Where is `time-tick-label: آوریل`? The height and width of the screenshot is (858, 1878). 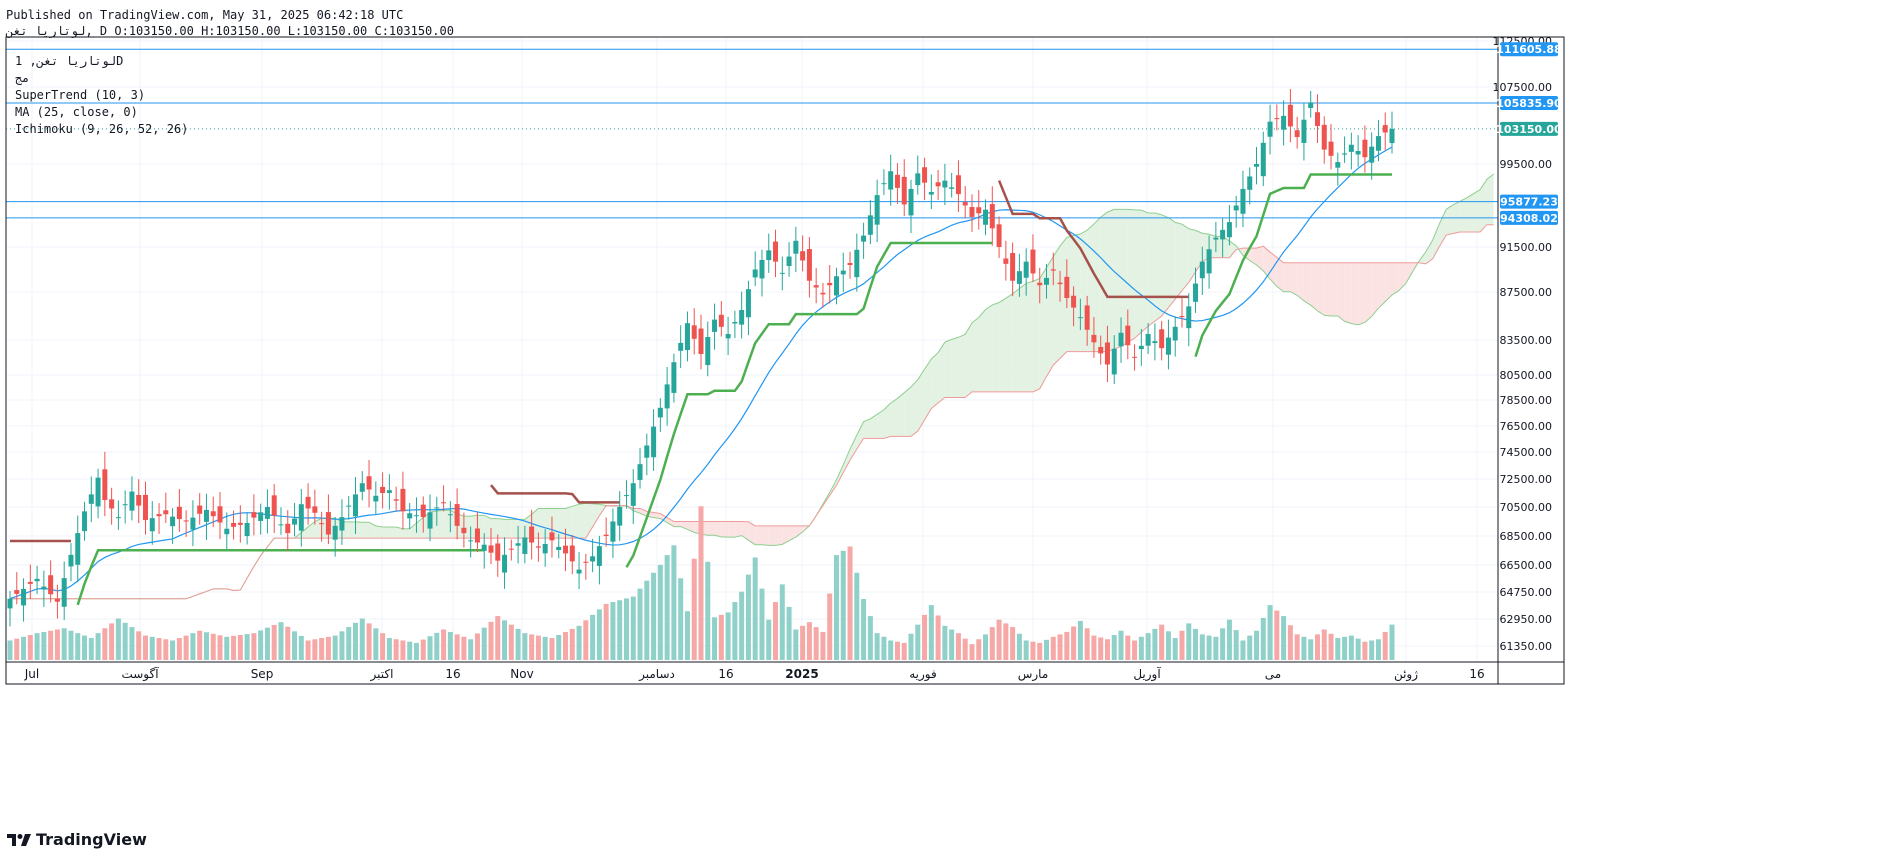 time-tick-label: آوریل is located at coordinates (1147, 674).